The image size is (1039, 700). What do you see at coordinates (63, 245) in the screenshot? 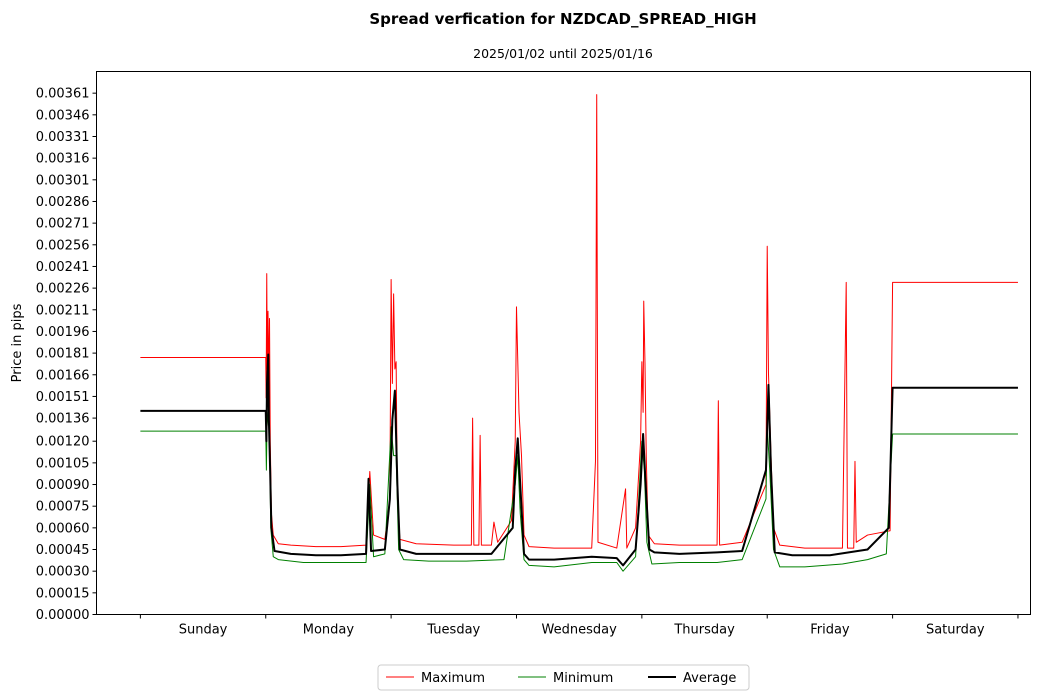
I see `y-tick-label: 0.00256` at bounding box center [63, 245].